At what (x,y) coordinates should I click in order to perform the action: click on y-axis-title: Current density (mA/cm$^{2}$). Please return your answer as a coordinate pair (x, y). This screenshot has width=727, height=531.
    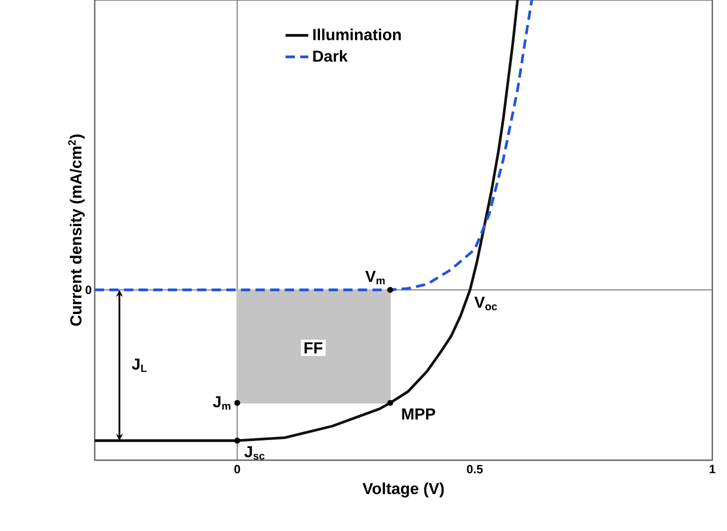
    Looking at the image, I should click on (76, 230).